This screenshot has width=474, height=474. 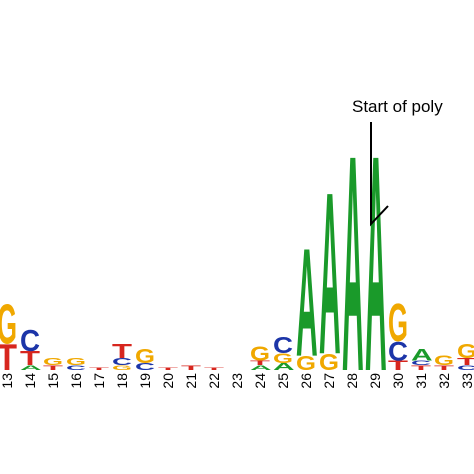 I want to click on position-label: 24, so click(x=260, y=381).